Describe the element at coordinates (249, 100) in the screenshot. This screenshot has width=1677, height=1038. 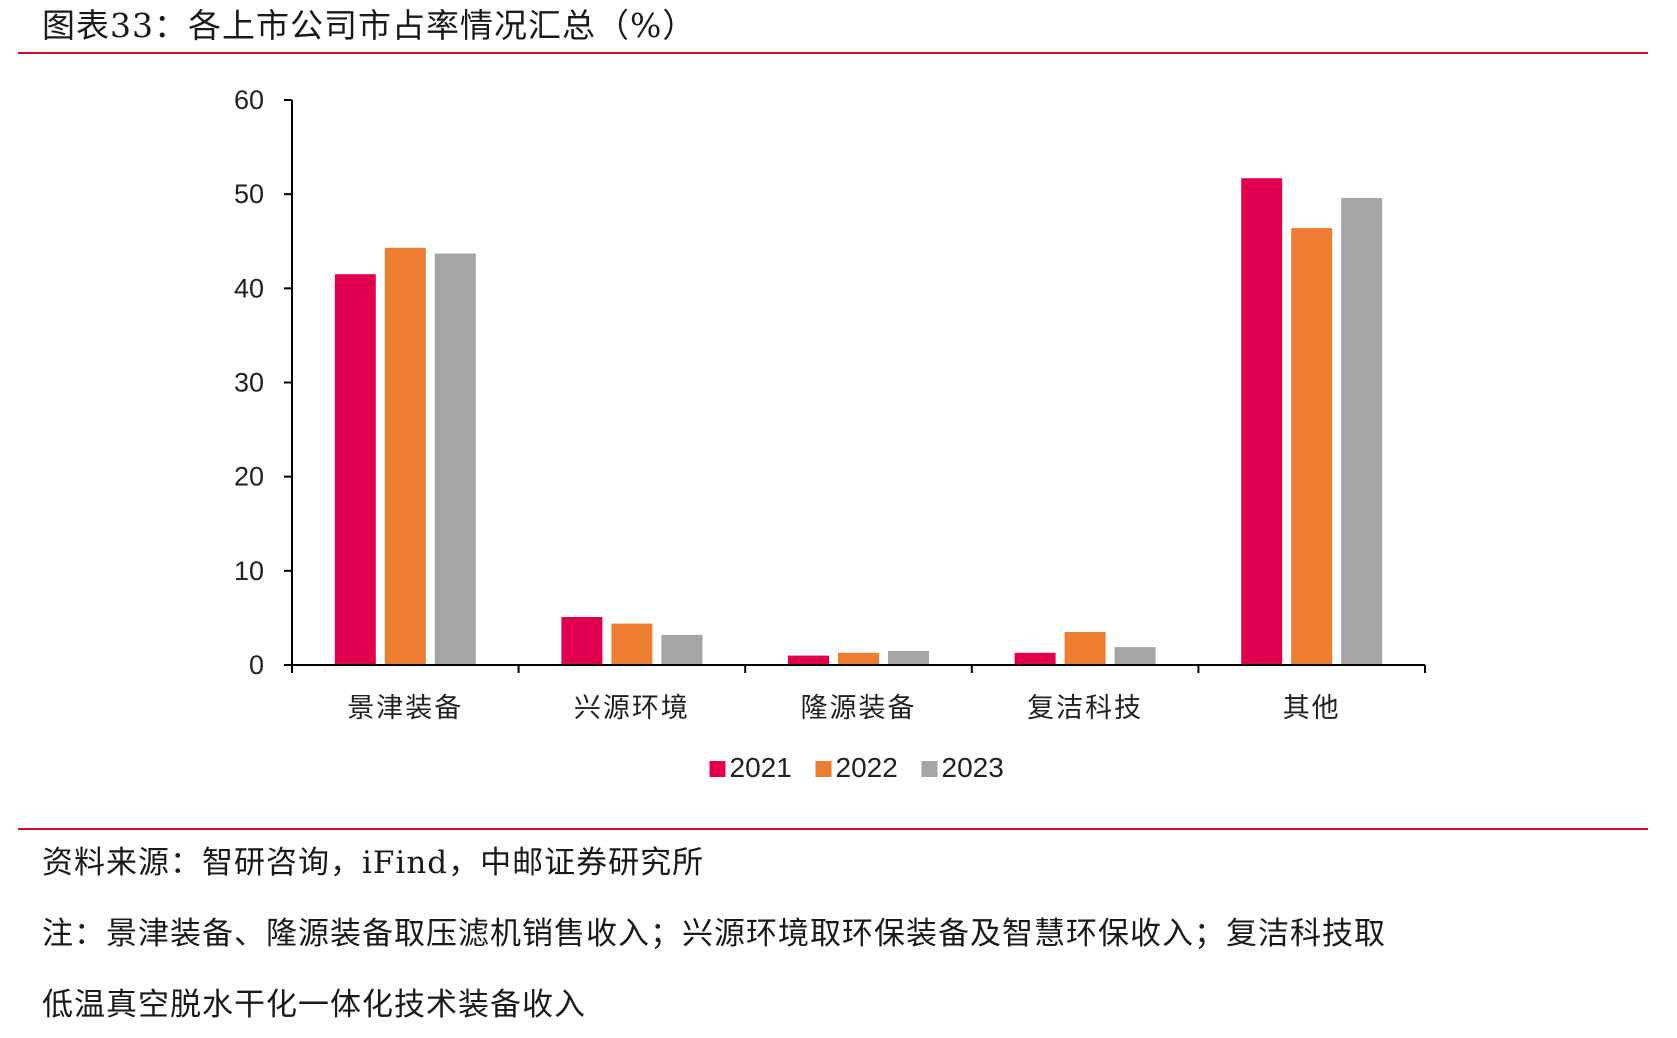
I see `y-tick-label-60: 60` at that location.